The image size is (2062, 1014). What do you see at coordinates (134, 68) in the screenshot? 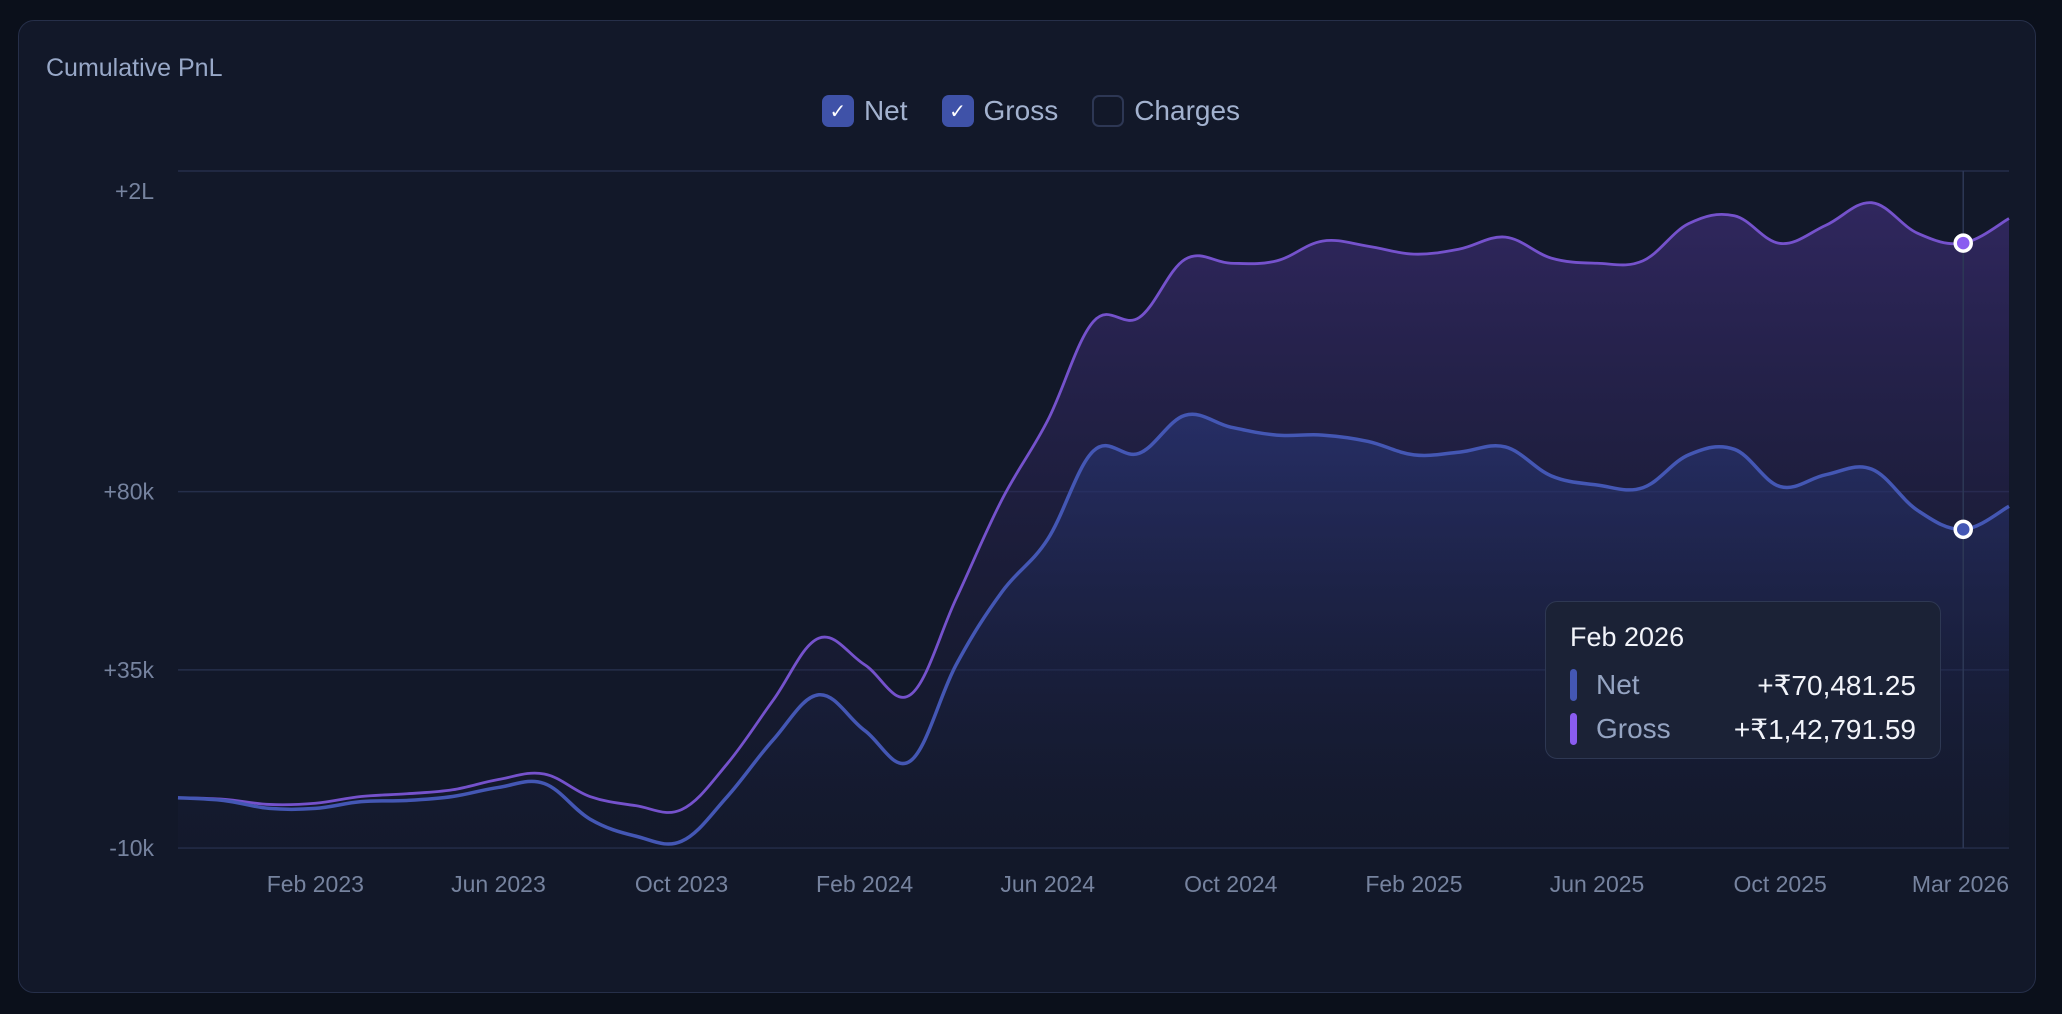
I see `card-title: Cumulative PnL` at bounding box center [134, 68].